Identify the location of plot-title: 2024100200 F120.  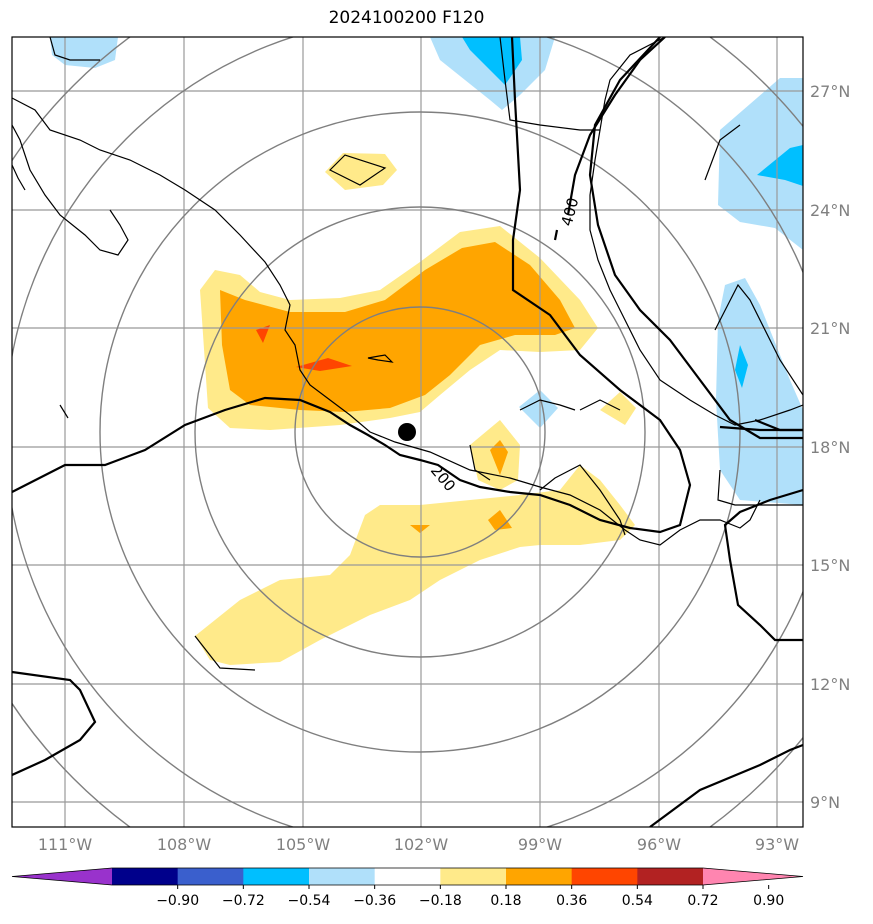
(406, 18).